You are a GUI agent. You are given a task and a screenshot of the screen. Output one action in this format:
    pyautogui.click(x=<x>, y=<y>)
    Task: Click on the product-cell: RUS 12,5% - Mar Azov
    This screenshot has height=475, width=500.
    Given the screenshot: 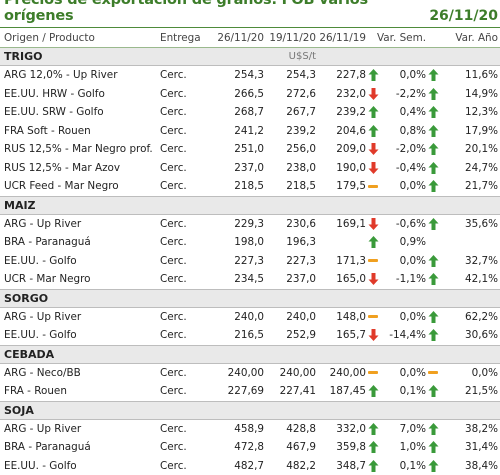 What is the action you would take?
    pyautogui.click(x=79, y=168)
    